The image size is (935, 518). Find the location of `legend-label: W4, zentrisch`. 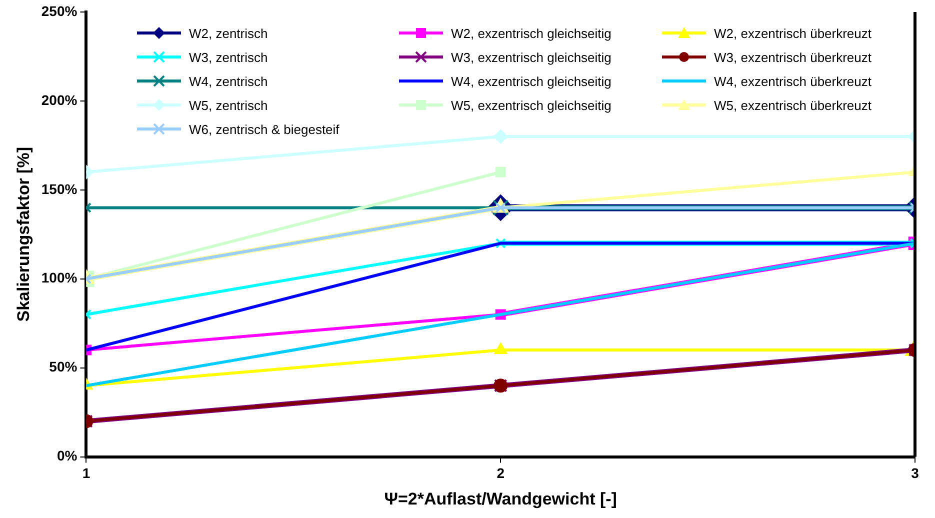

legend-label: W4, zentrisch is located at coordinates (228, 81).